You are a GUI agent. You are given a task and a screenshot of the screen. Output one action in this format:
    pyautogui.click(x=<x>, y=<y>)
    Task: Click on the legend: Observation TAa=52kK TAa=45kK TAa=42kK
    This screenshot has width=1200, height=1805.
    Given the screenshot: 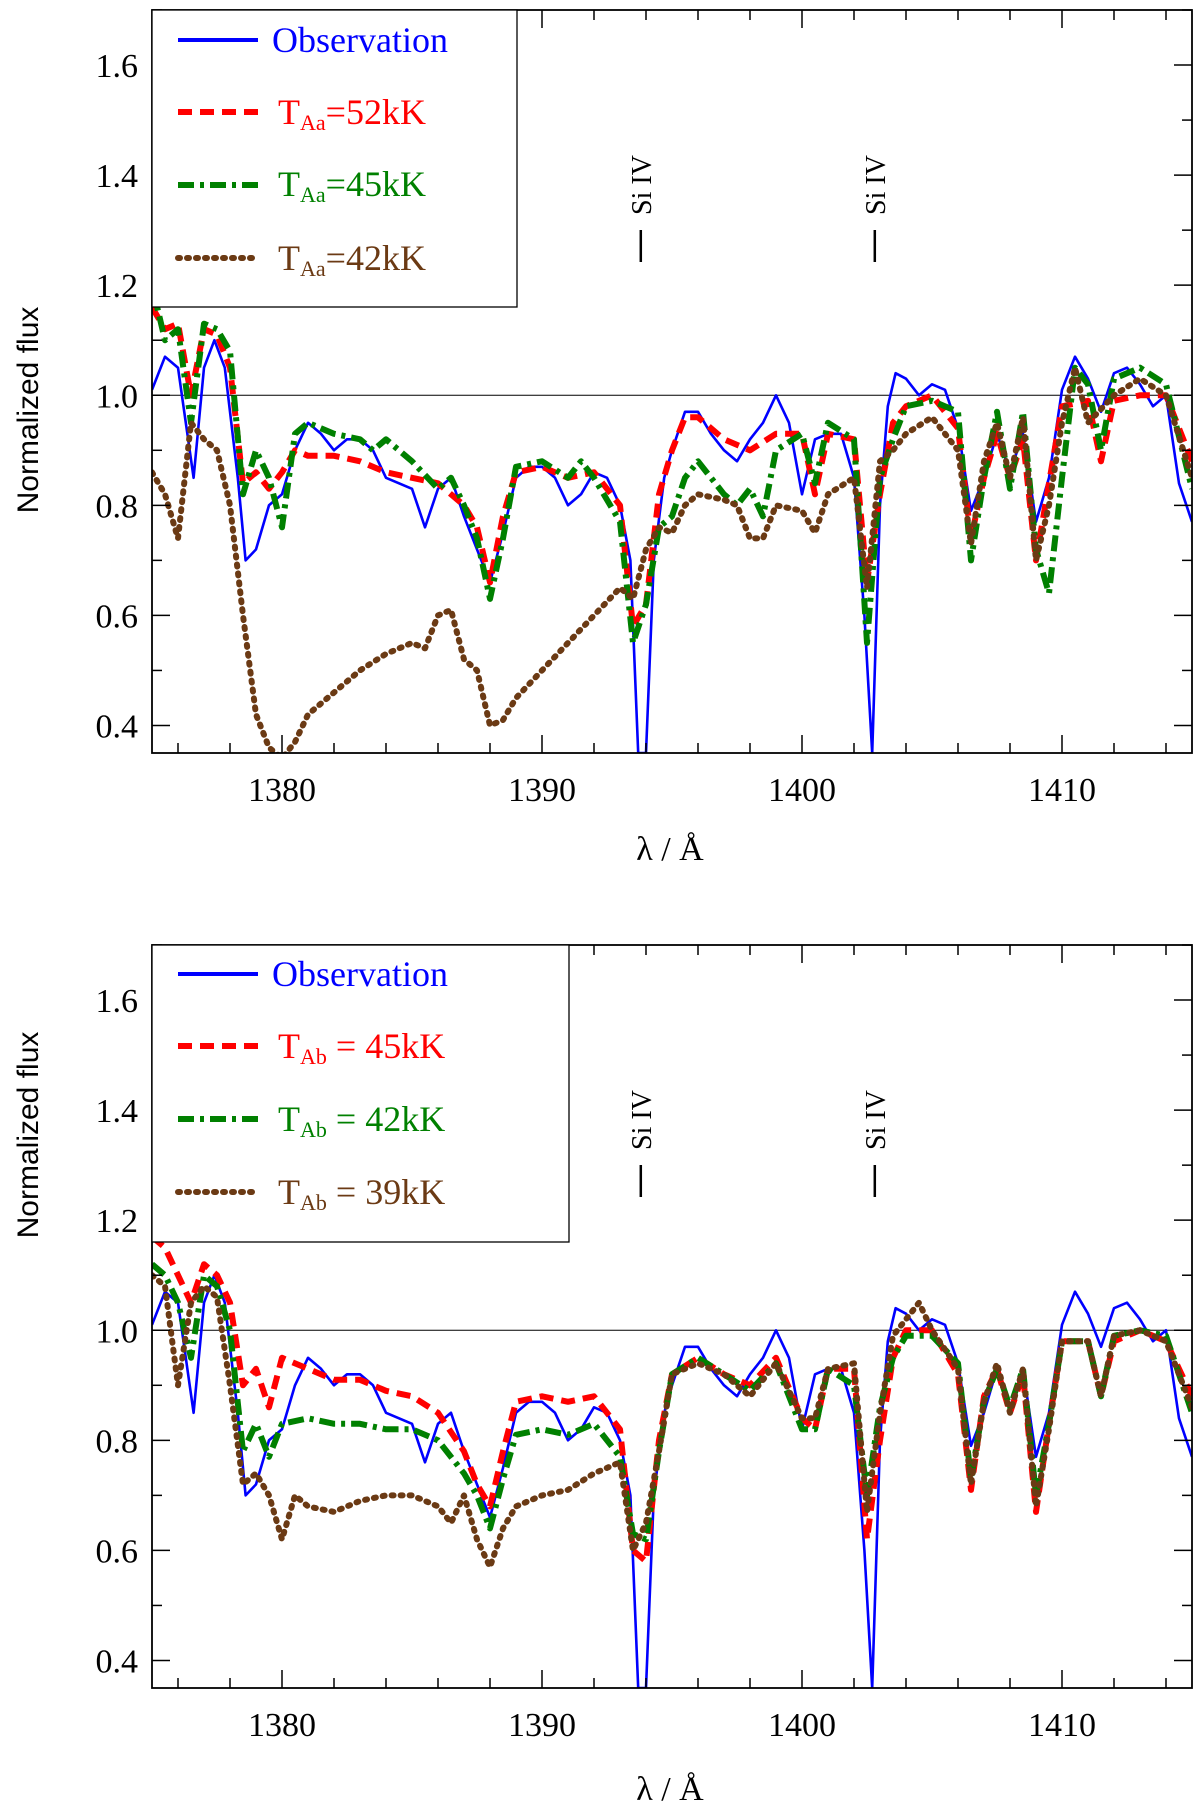 What is the action you would take?
    pyautogui.click(x=334, y=158)
    